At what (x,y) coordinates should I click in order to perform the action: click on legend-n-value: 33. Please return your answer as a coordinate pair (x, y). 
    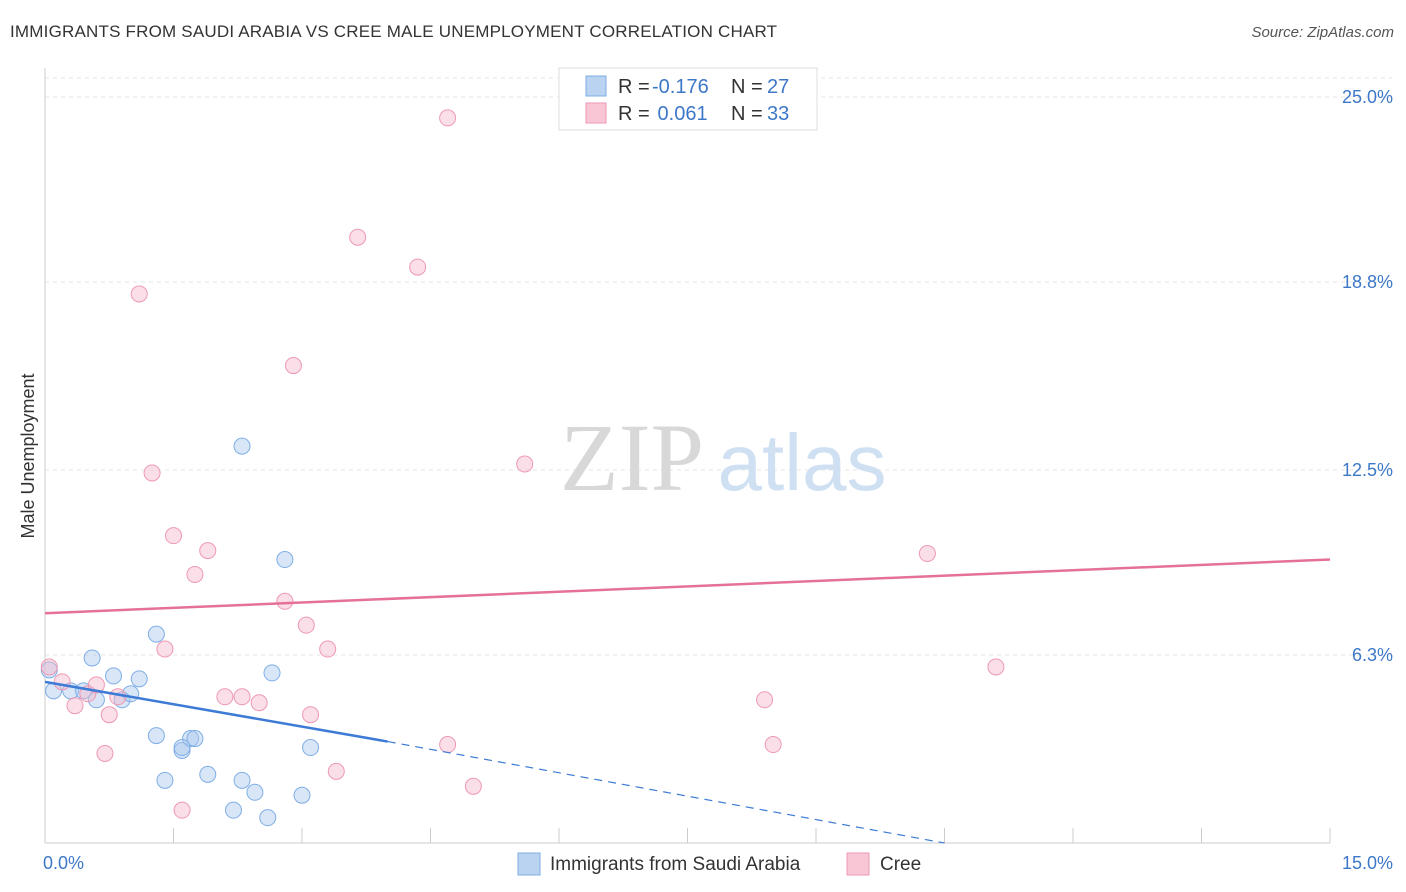
    Looking at the image, I should click on (778, 114).